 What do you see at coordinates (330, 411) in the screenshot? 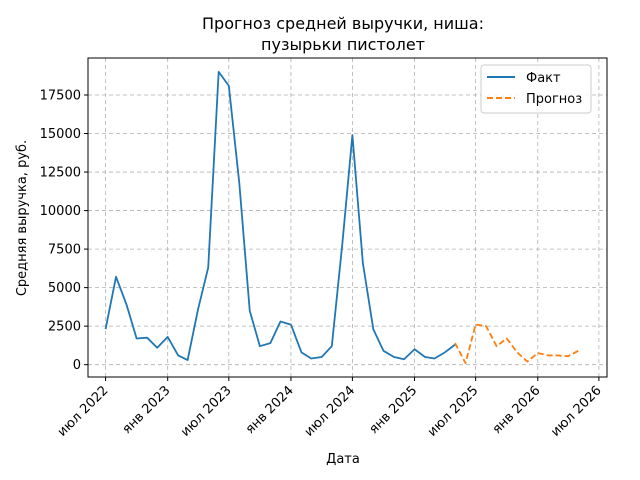
I see `x-tick-label: июл 2024` at bounding box center [330, 411].